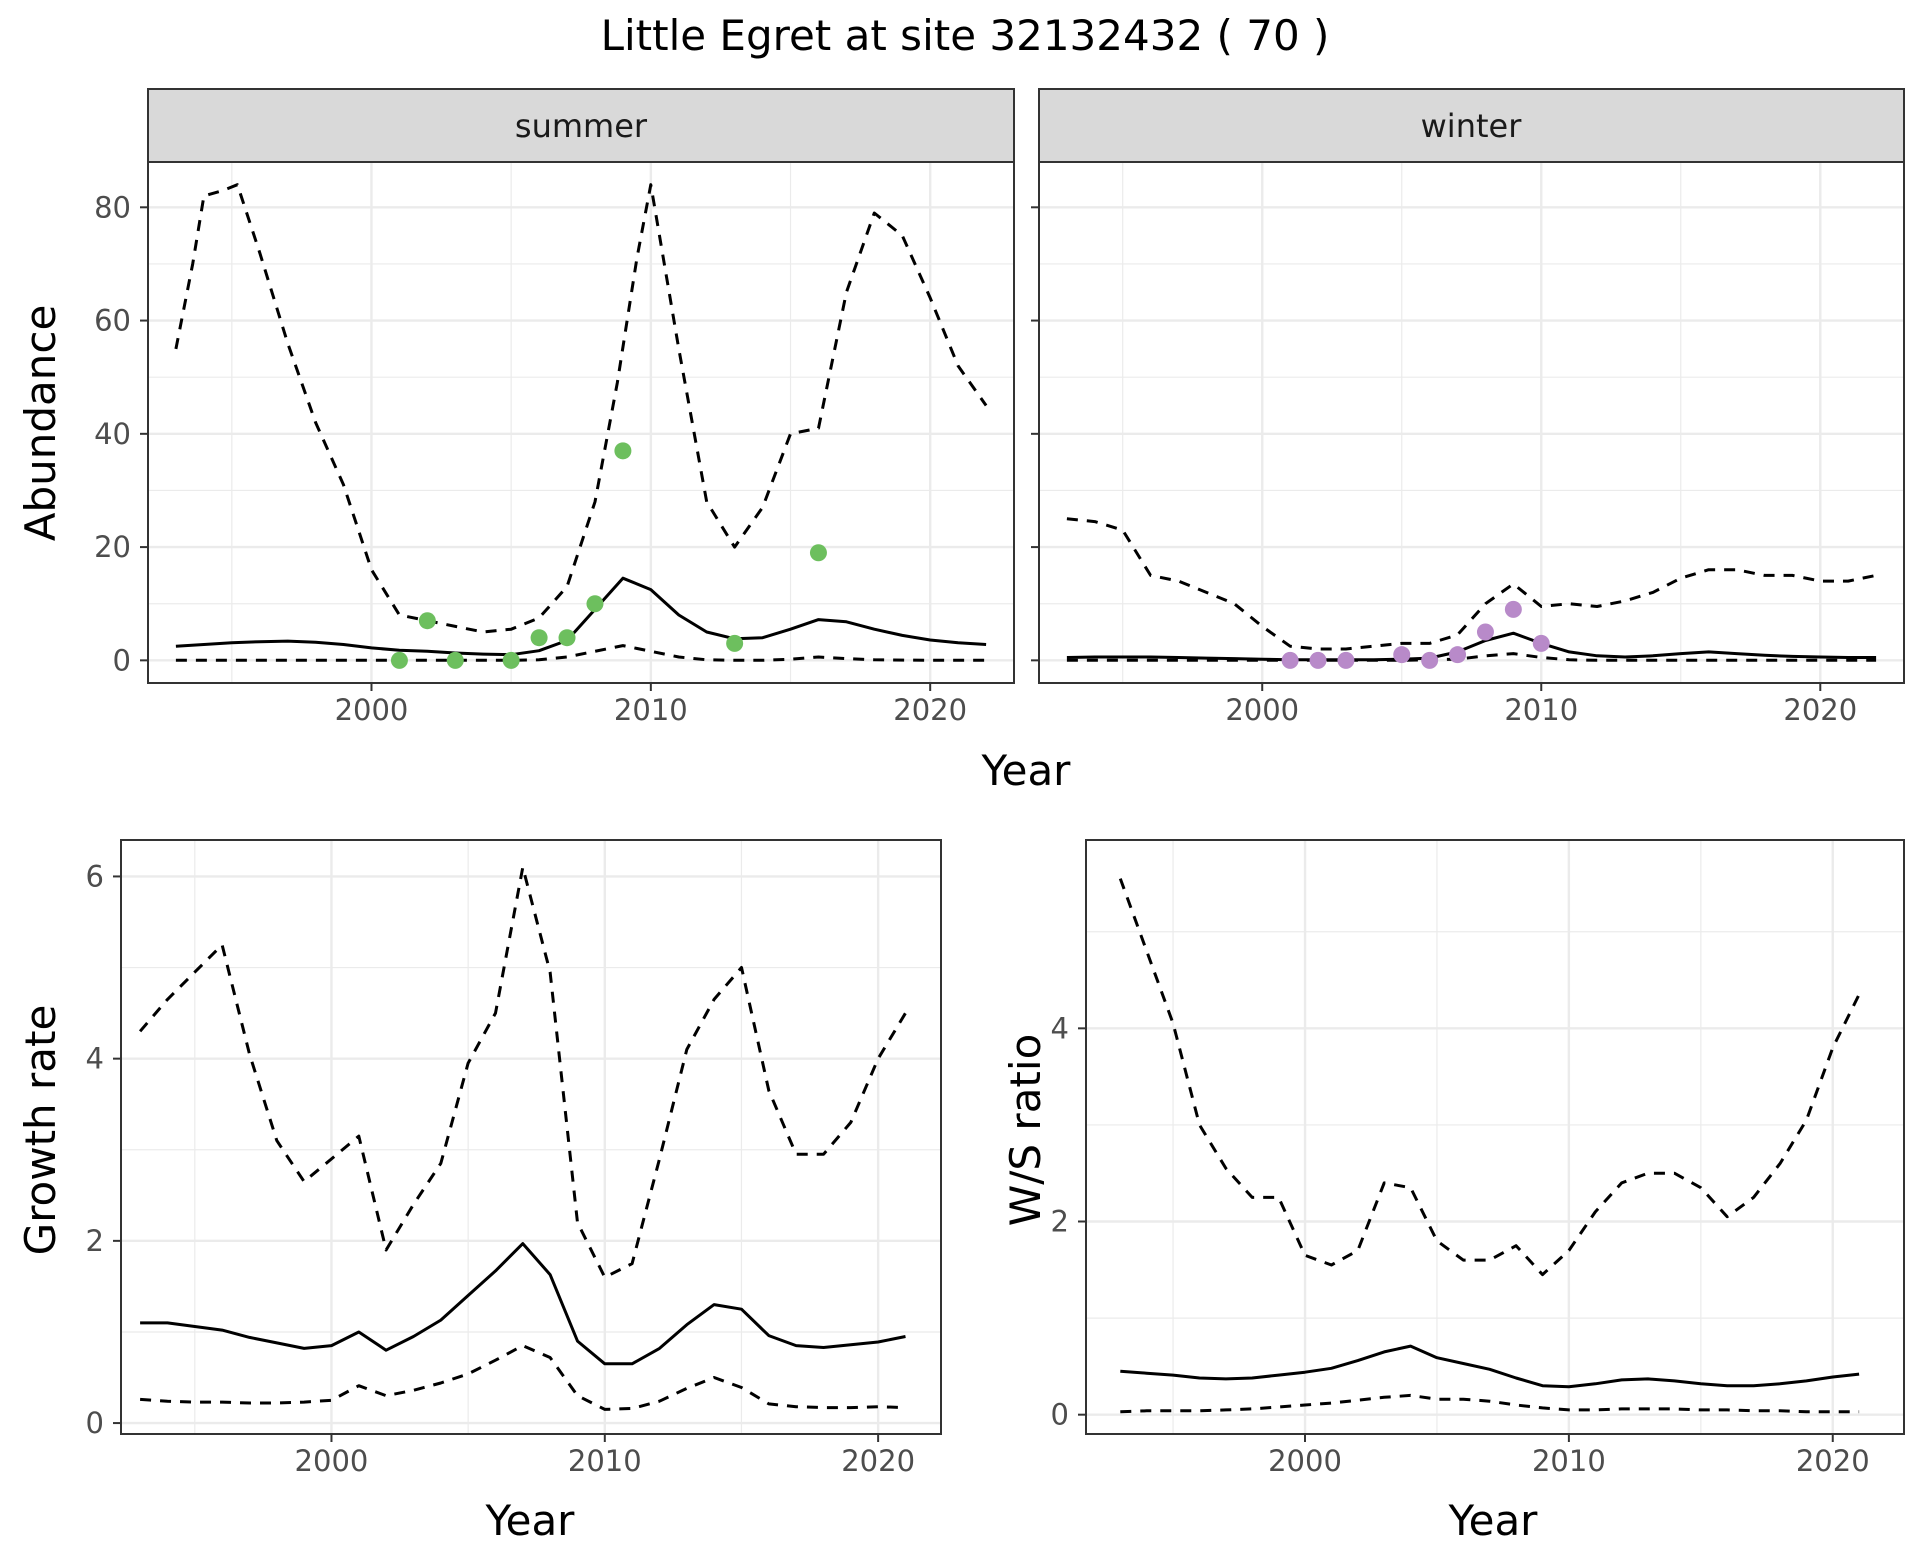 This screenshot has width=1920, height=1560. Describe the element at coordinates (1262, 710) in the screenshot. I see `winter-x-tick-label: 2000` at that location.